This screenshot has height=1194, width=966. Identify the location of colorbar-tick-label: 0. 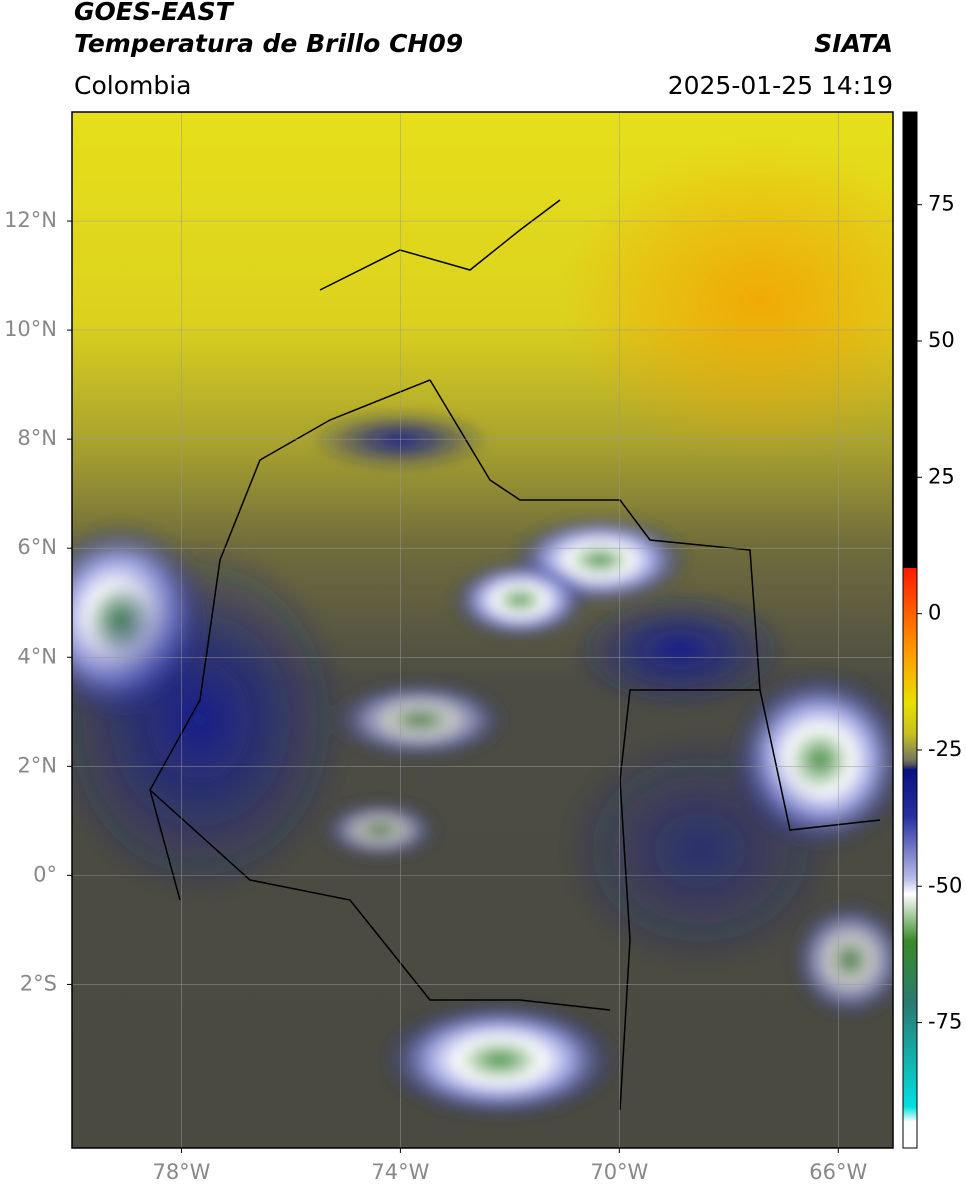
(934, 613).